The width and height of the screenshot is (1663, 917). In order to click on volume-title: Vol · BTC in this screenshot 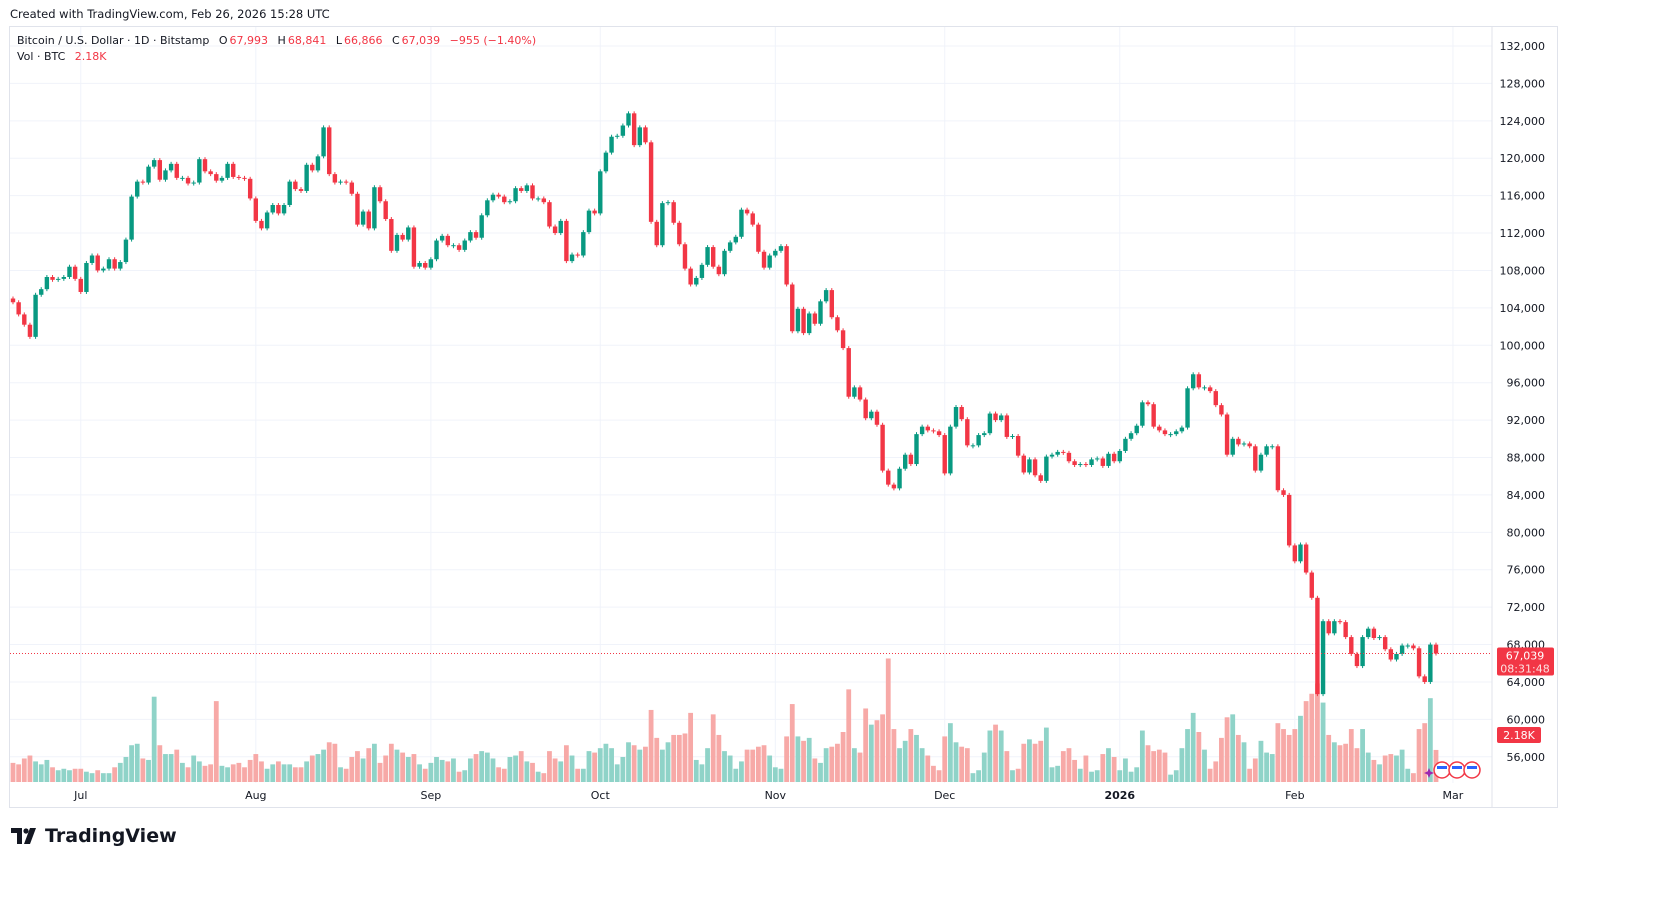, I will do `click(41, 56)`.